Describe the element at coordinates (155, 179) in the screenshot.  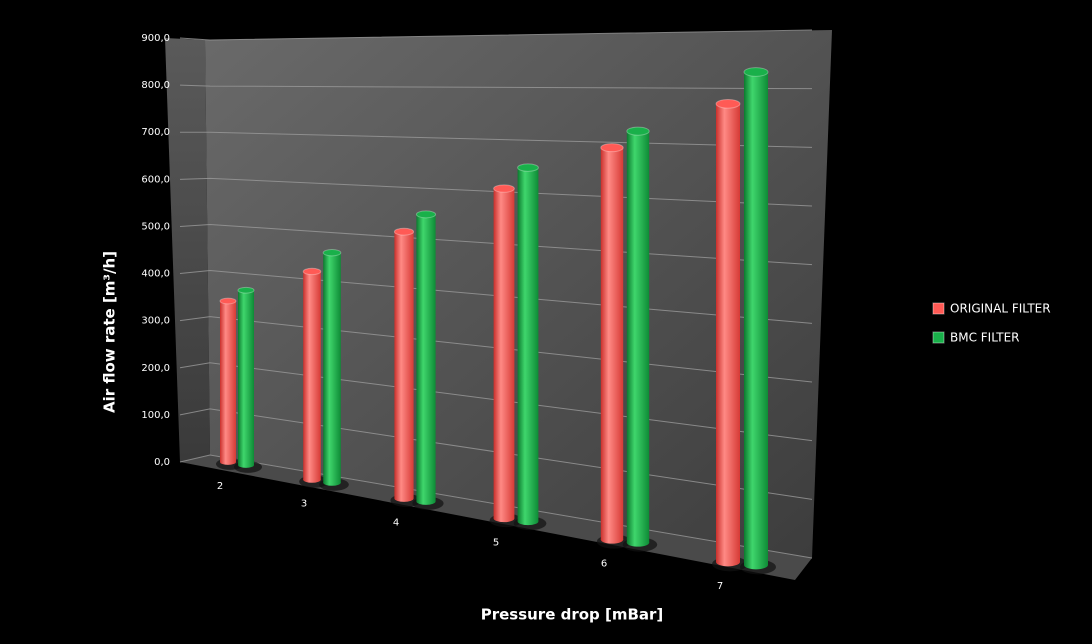
I see `y-tick-label: 600,0` at that location.